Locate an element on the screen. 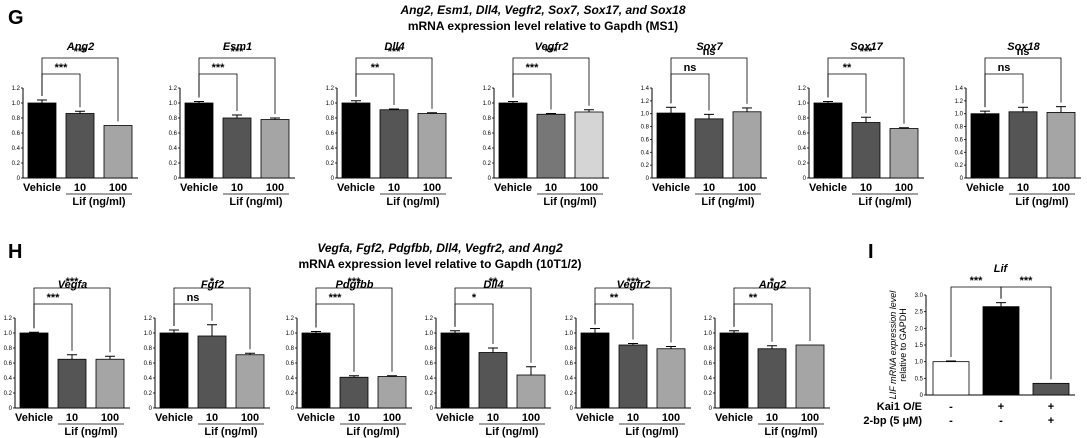 The height and width of the screenshot is (438, 1087). x-tick-label: 10 is located at coordinates (493, 418).